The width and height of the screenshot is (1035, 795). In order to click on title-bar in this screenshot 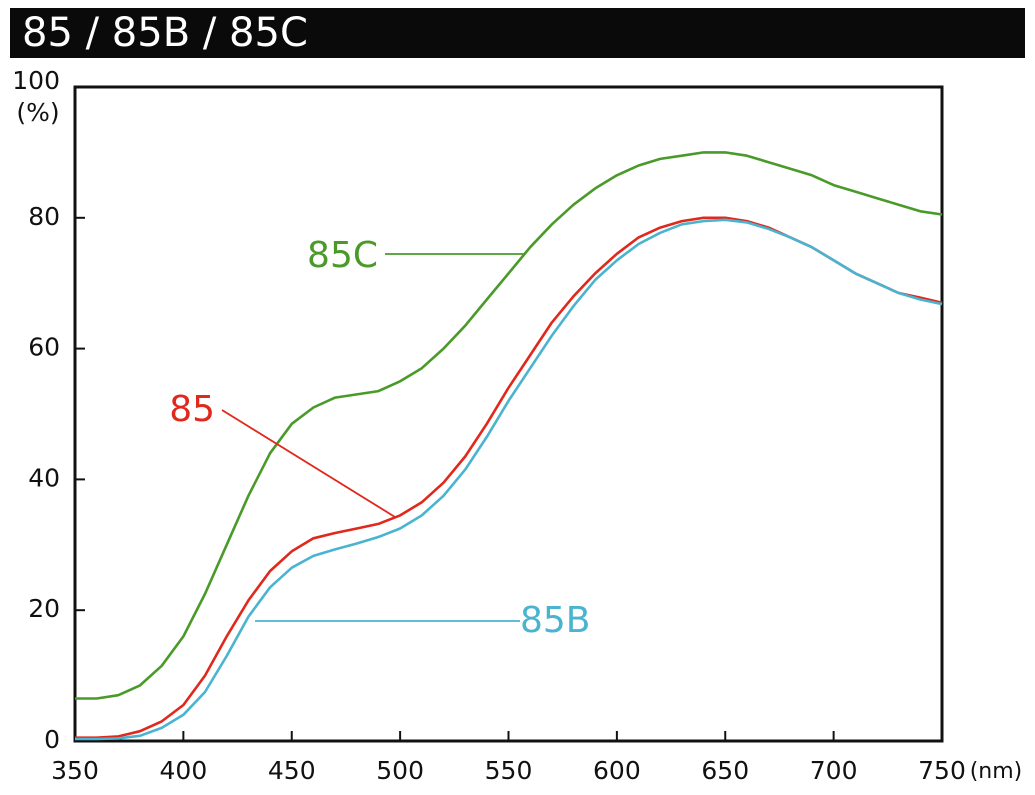, I will do `click(517, 33)`.